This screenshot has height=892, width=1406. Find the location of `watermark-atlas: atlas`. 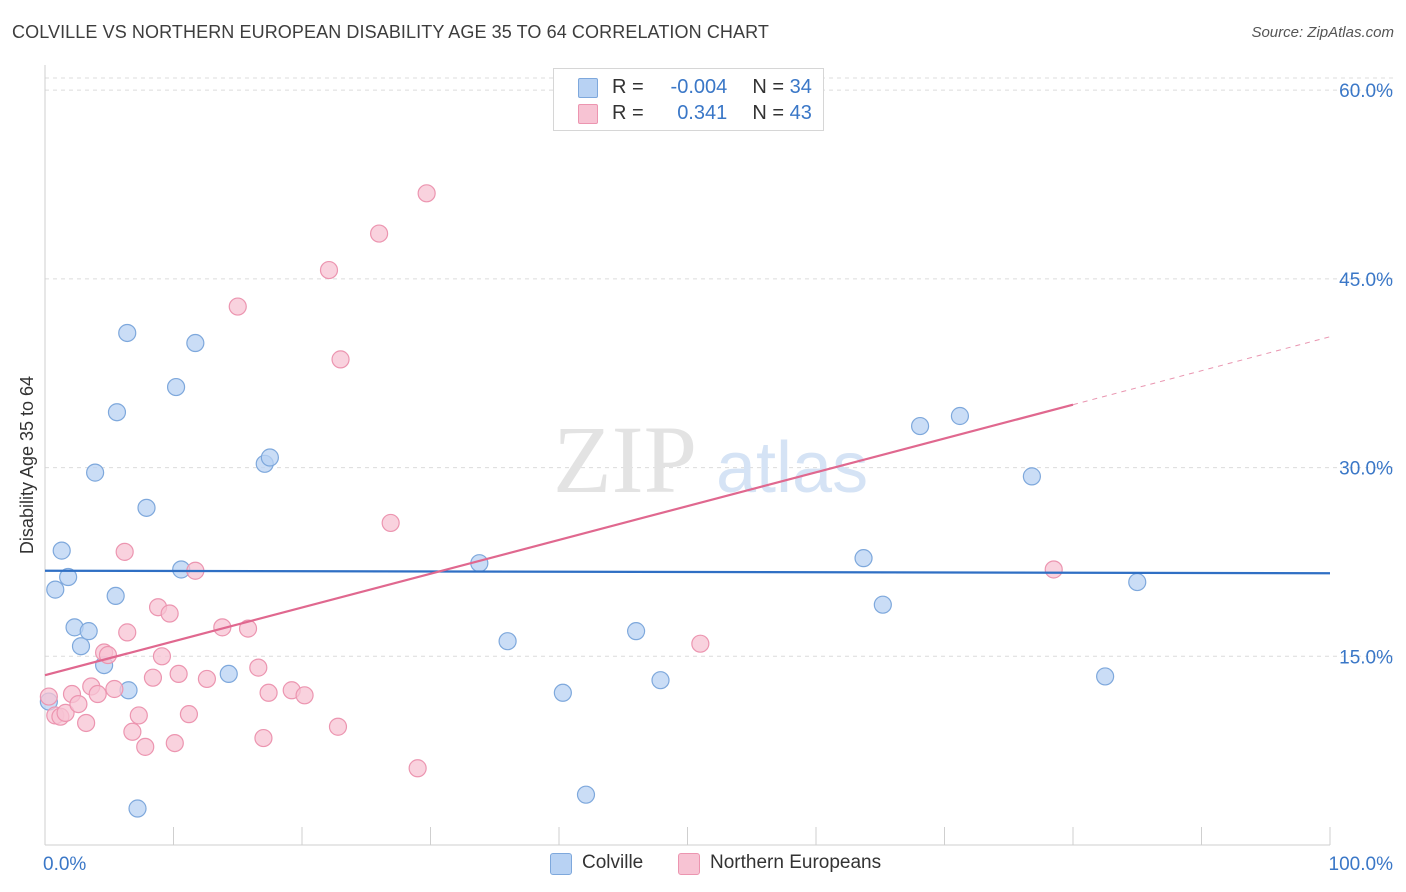

watermark-atlas: atlas is located at coordinates (792, 468).